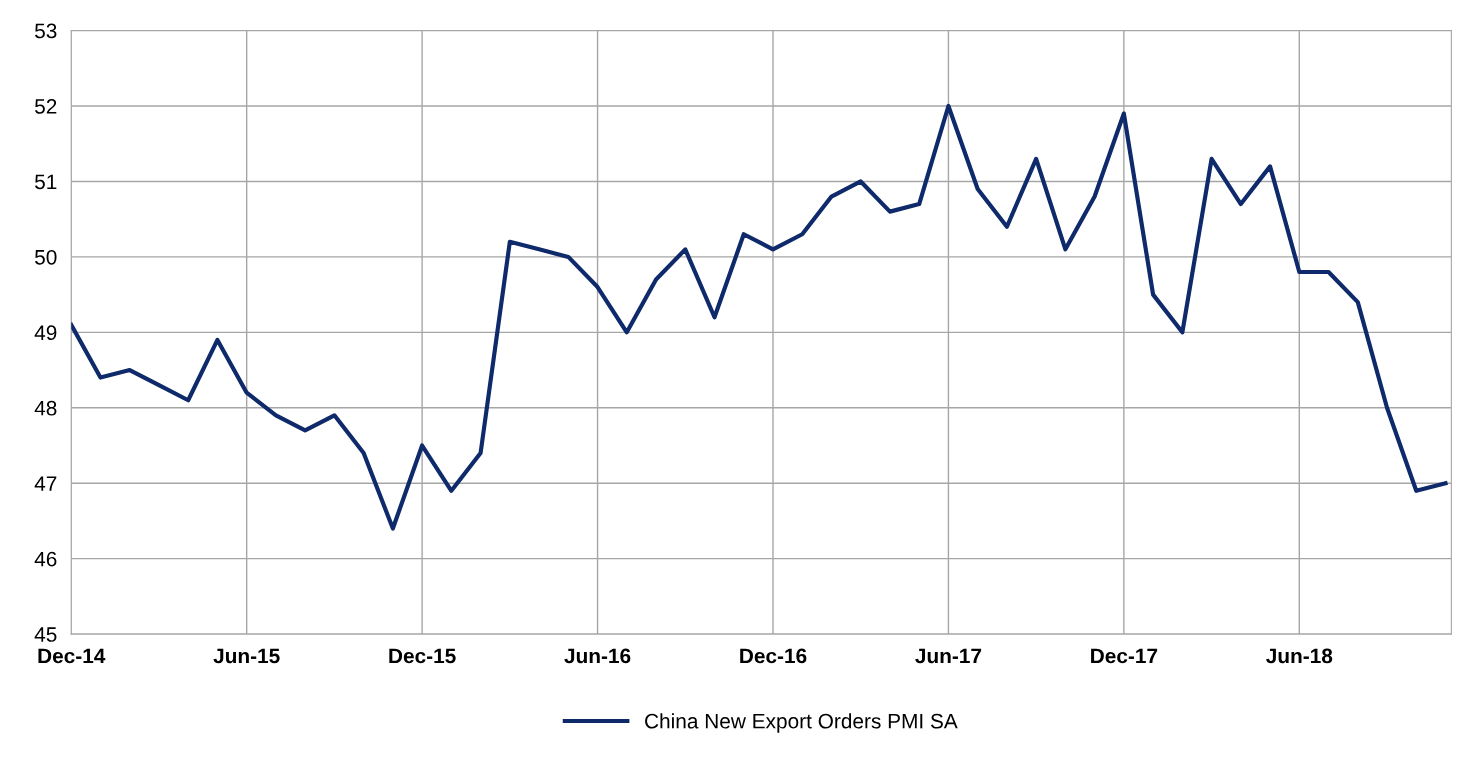 The width and height of the screenshot is (1484, 764). I want to click on x-tick-label: Dec-17, so click(1124, 656).